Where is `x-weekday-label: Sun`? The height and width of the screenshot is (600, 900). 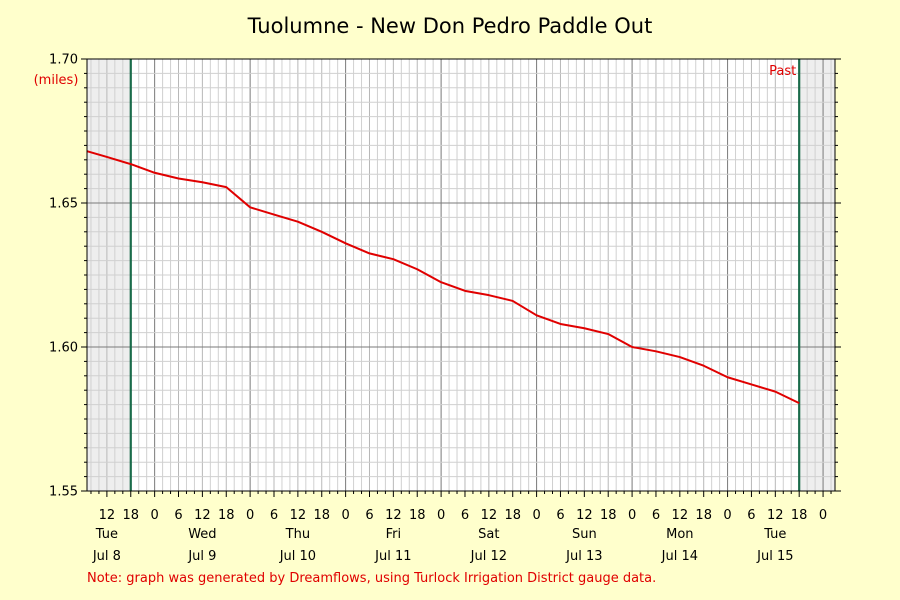 x-weekday-label: Sun is located at coordinates (584, 534).